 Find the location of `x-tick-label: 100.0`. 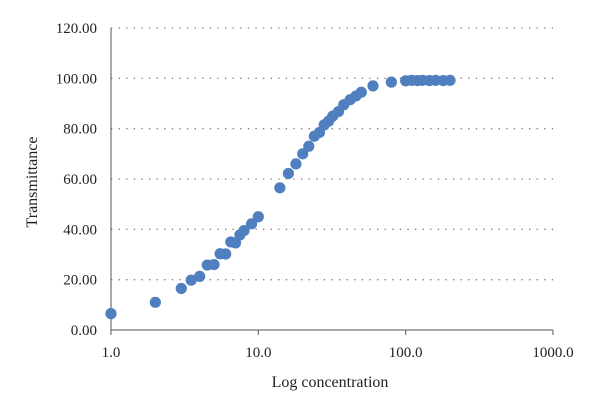

x-tick-label: 100.0 is located at coordinates (406, 353).